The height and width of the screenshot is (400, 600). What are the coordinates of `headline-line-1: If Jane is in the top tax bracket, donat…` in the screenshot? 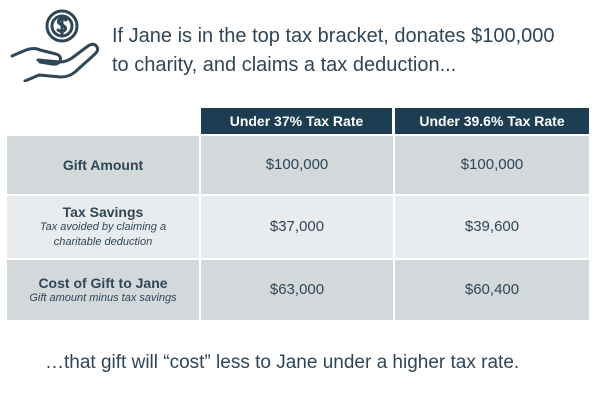 It's located at (333, 36).